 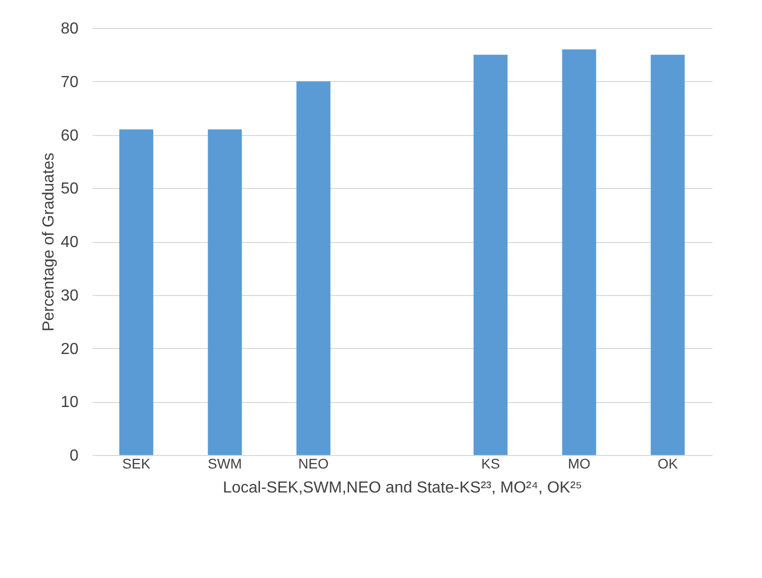 What do you see at coordinates (69, 29) in the screenshot?
I see `y-tick-label: 80` at bounding box center [69, 29].